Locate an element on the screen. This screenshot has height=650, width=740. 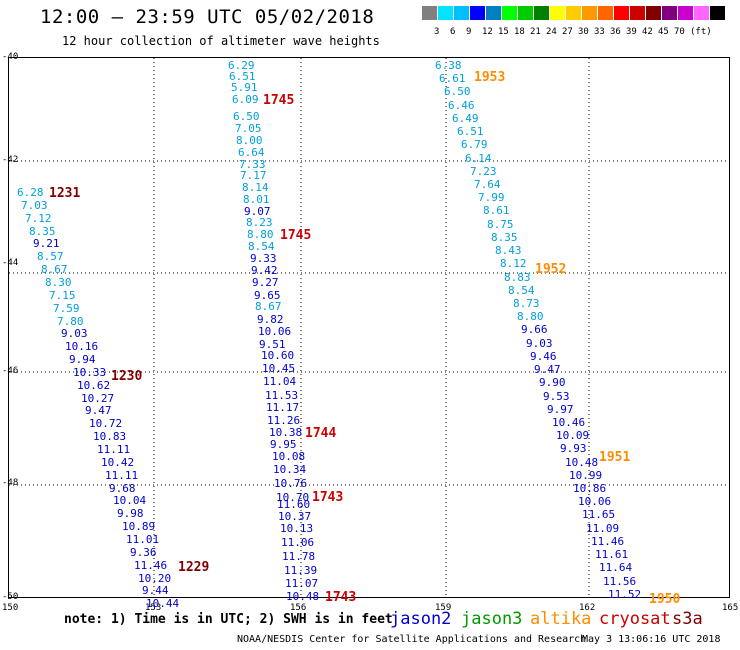
wave-height-value: 9.66 is located at coordinates (534, 329).